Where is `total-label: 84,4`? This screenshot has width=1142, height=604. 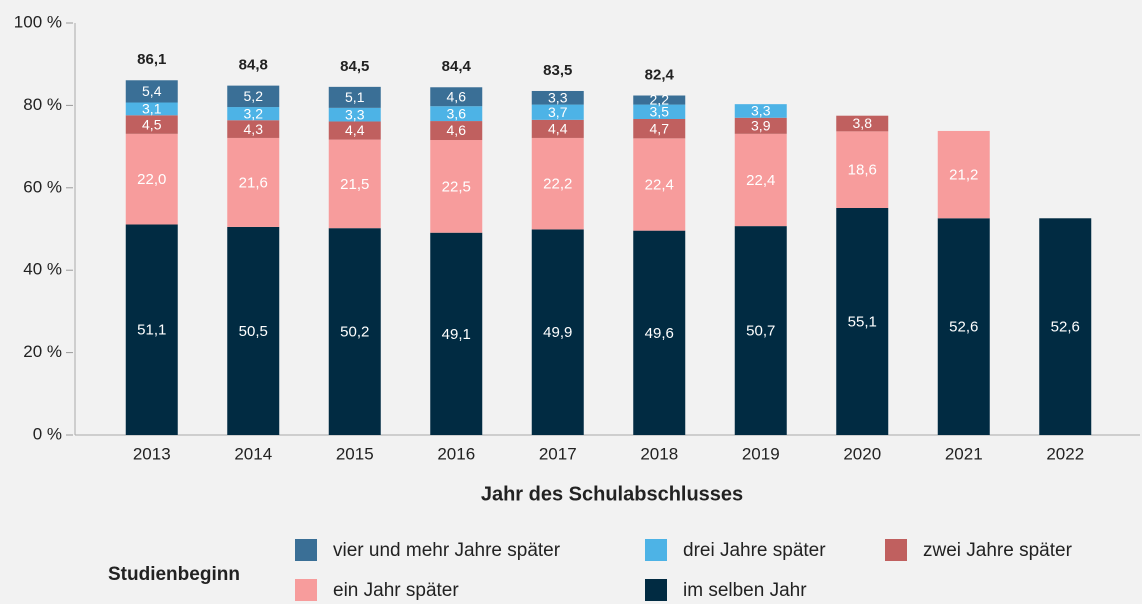 total-label: 84,4 is located at coordinates (457, 66).